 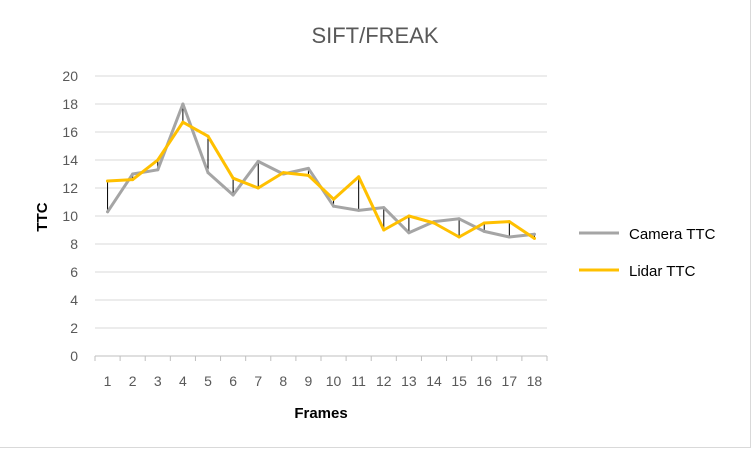 I want to click on legend-label: Lidar TTC, so click(x=662, y=271).